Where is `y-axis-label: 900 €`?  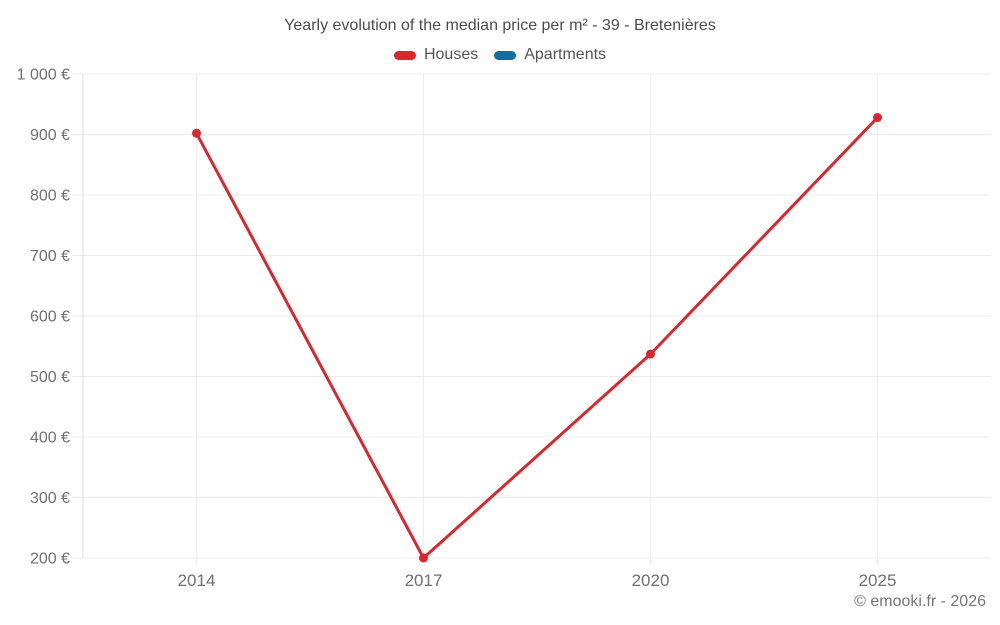
y-axis-label: 900 € is located at coordinates (50, 135).